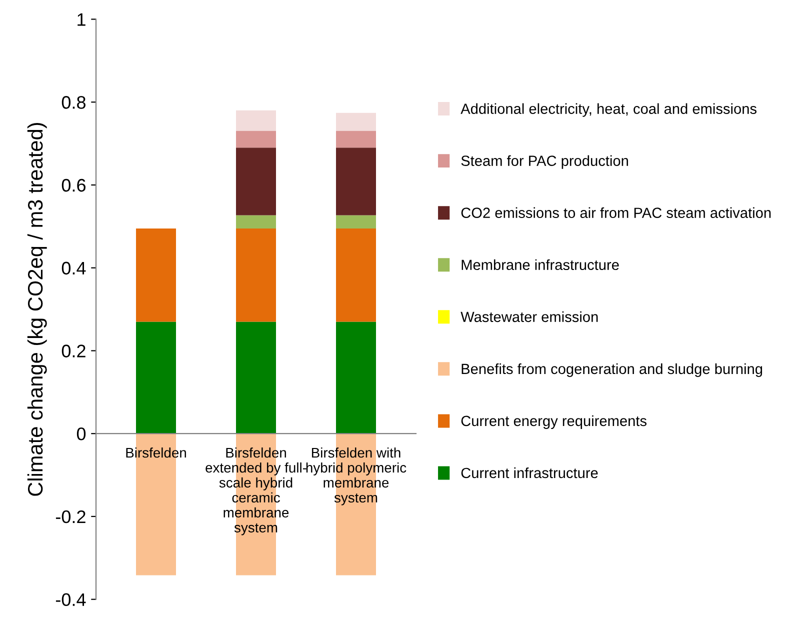 This screenshot has height=641, width=800. I want to click on legend-label: CO2 emissions to air from PAC steam activation, so click(616, 212).